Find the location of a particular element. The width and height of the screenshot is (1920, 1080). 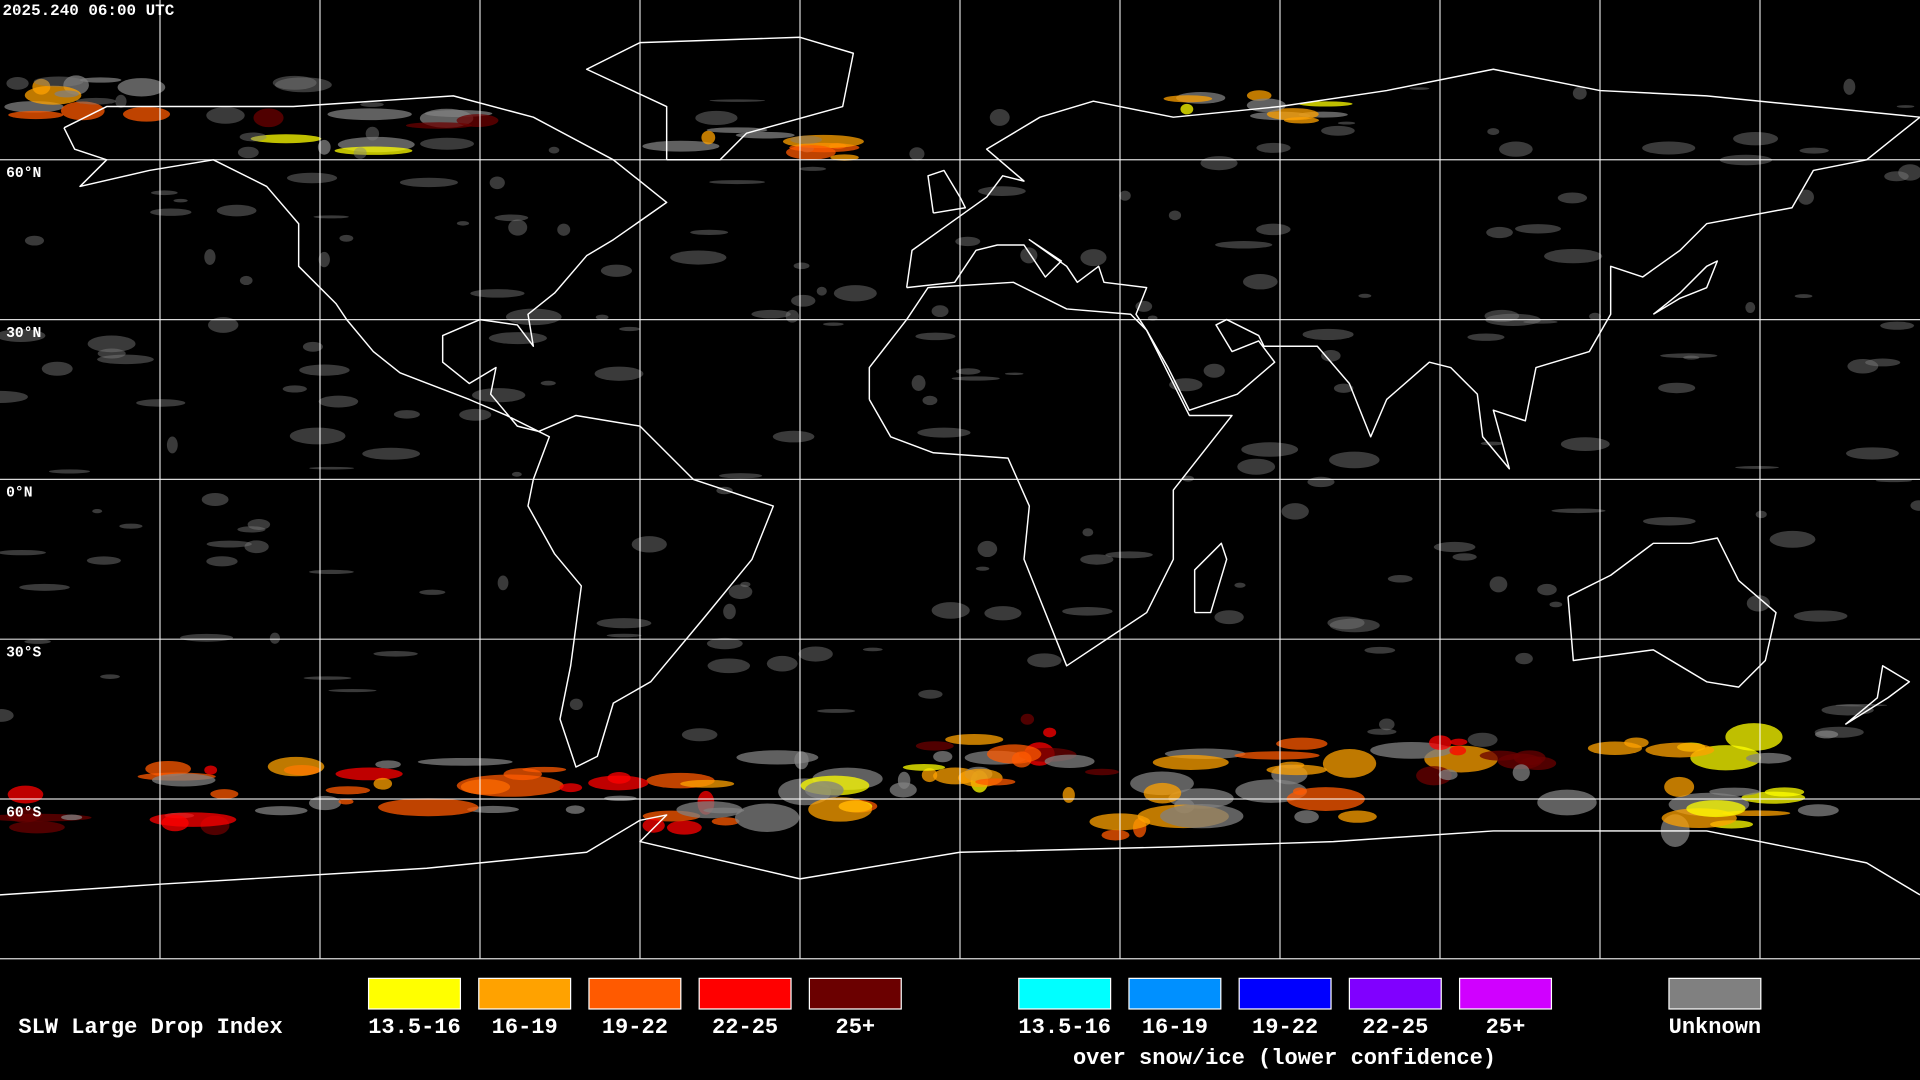

legend-label: Unknown is located at coordinates (1715, 1027).